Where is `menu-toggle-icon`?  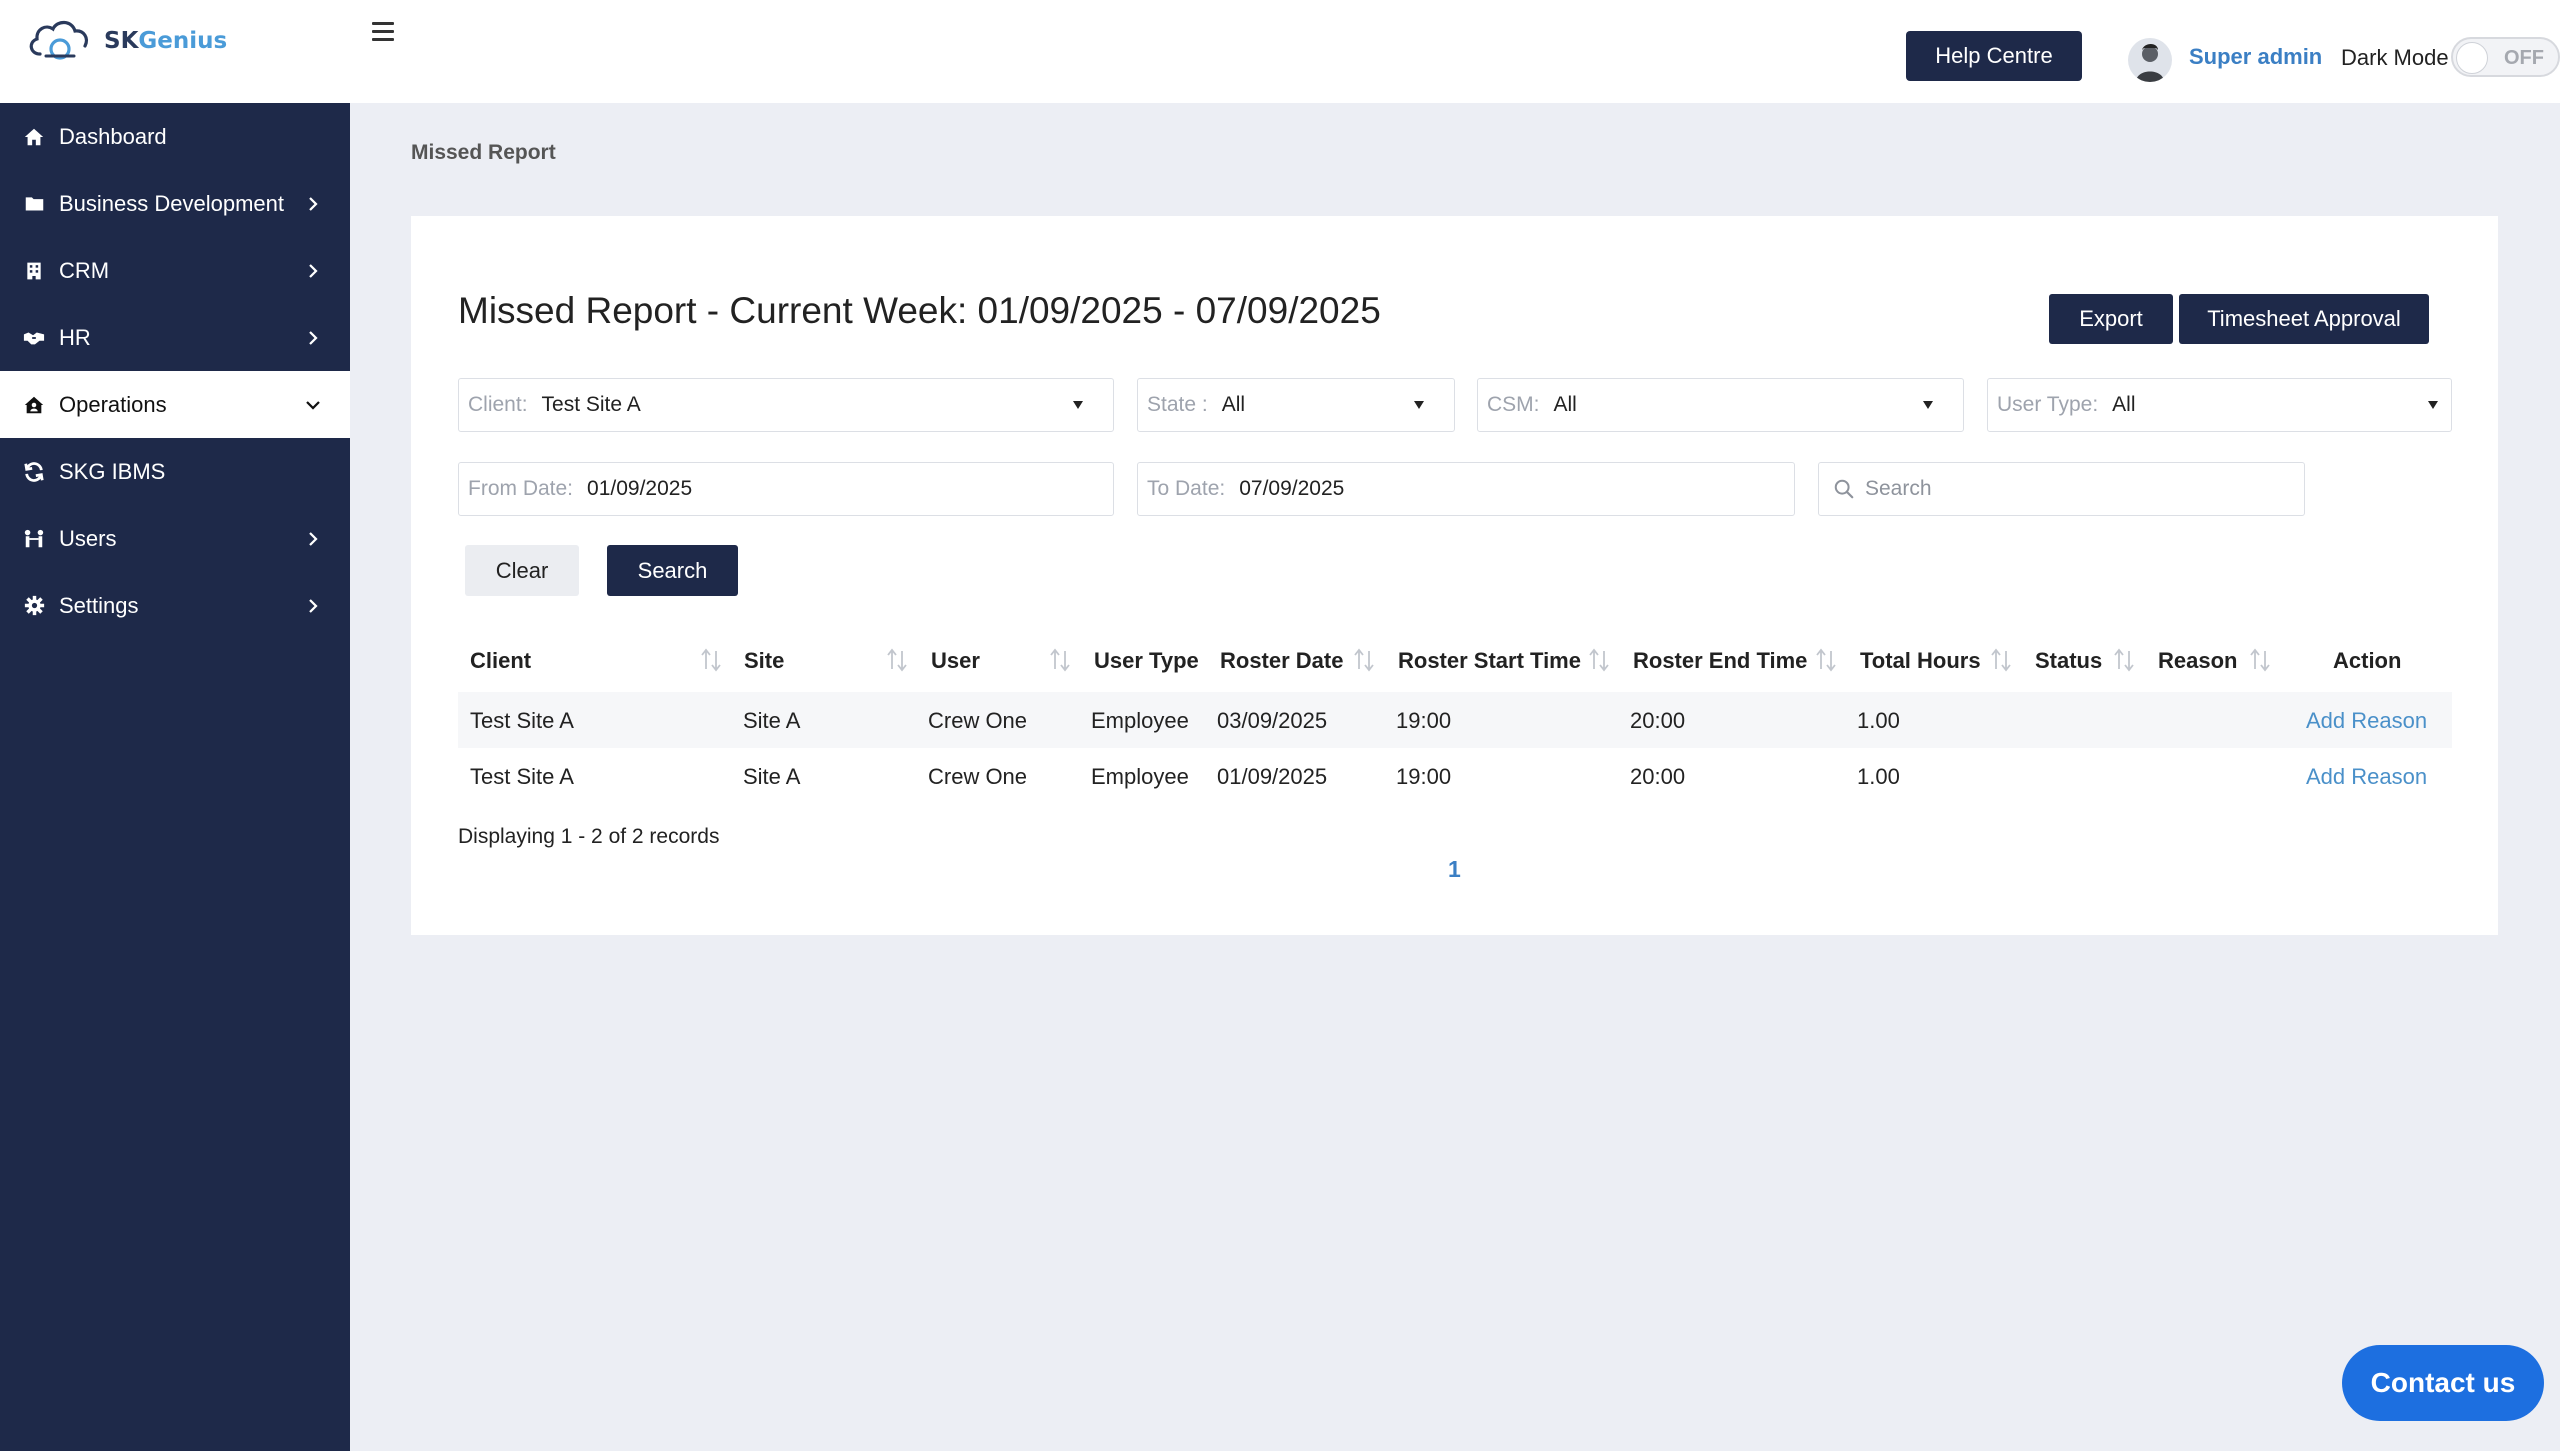 menu-toggle-icon is located at coordinates (383, 33).